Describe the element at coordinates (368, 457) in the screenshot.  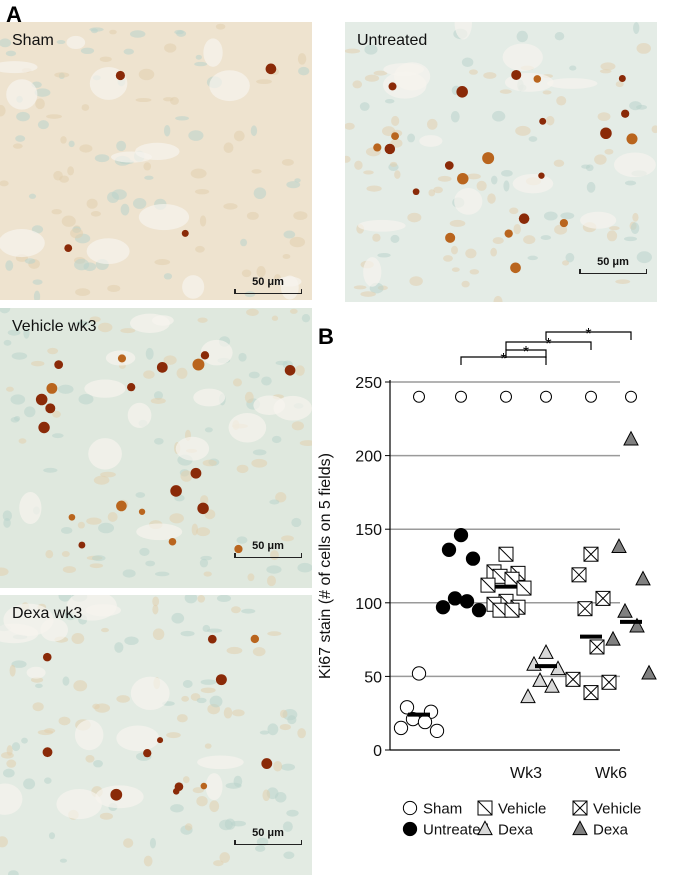
I see `y-tick-label: 200` at that location.